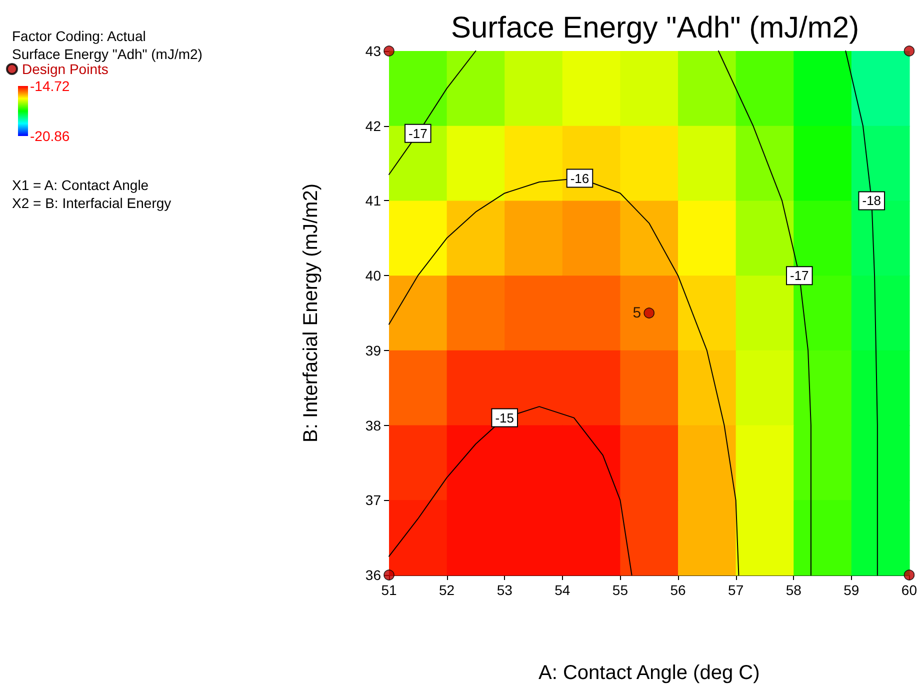 This screenshot has width=920, height=688. What do you see at coordinates (92, 203) in the screenshot?
I see `text: X2 = B: Interfacial Energy` at bounding box center [92, 203].